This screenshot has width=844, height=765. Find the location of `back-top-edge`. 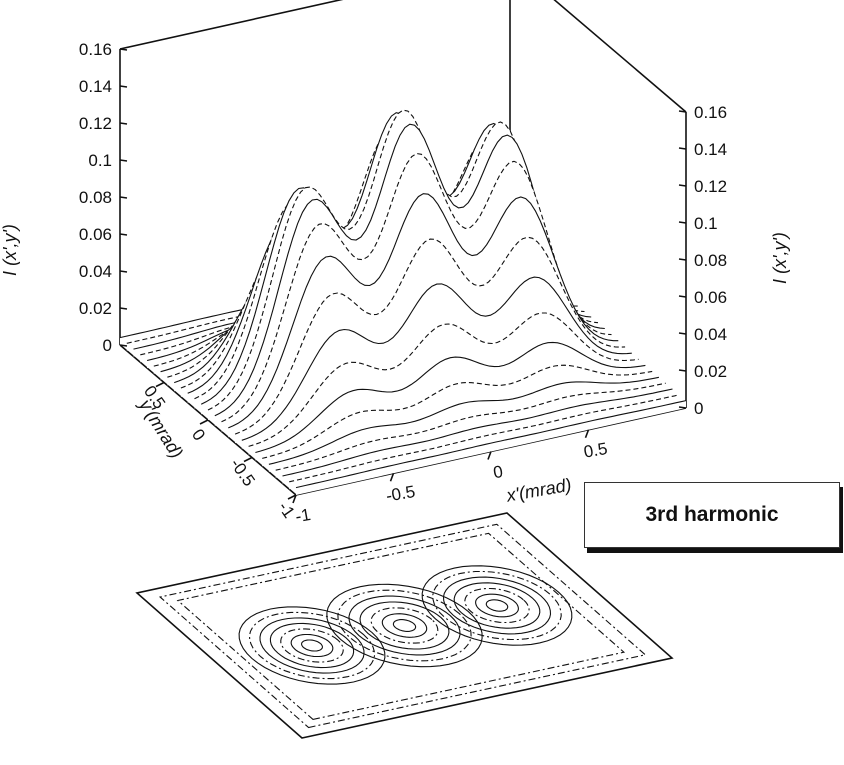

back-top-edge is located at coordinates (231, 25).